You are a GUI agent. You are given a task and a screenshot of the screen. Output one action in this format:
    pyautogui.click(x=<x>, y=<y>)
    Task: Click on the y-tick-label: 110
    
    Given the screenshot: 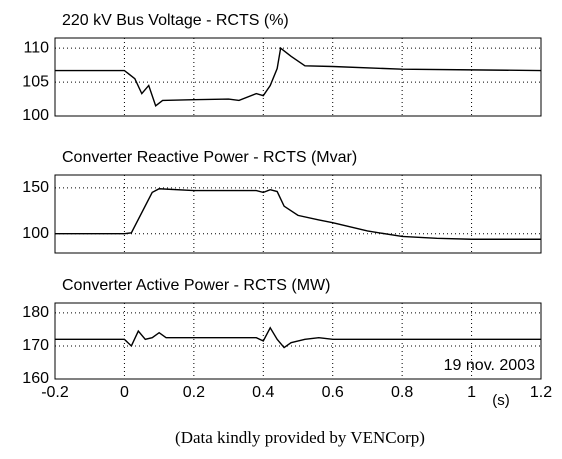 What is the action you would take?
    pyautogui.click(x=36, y=47)
    